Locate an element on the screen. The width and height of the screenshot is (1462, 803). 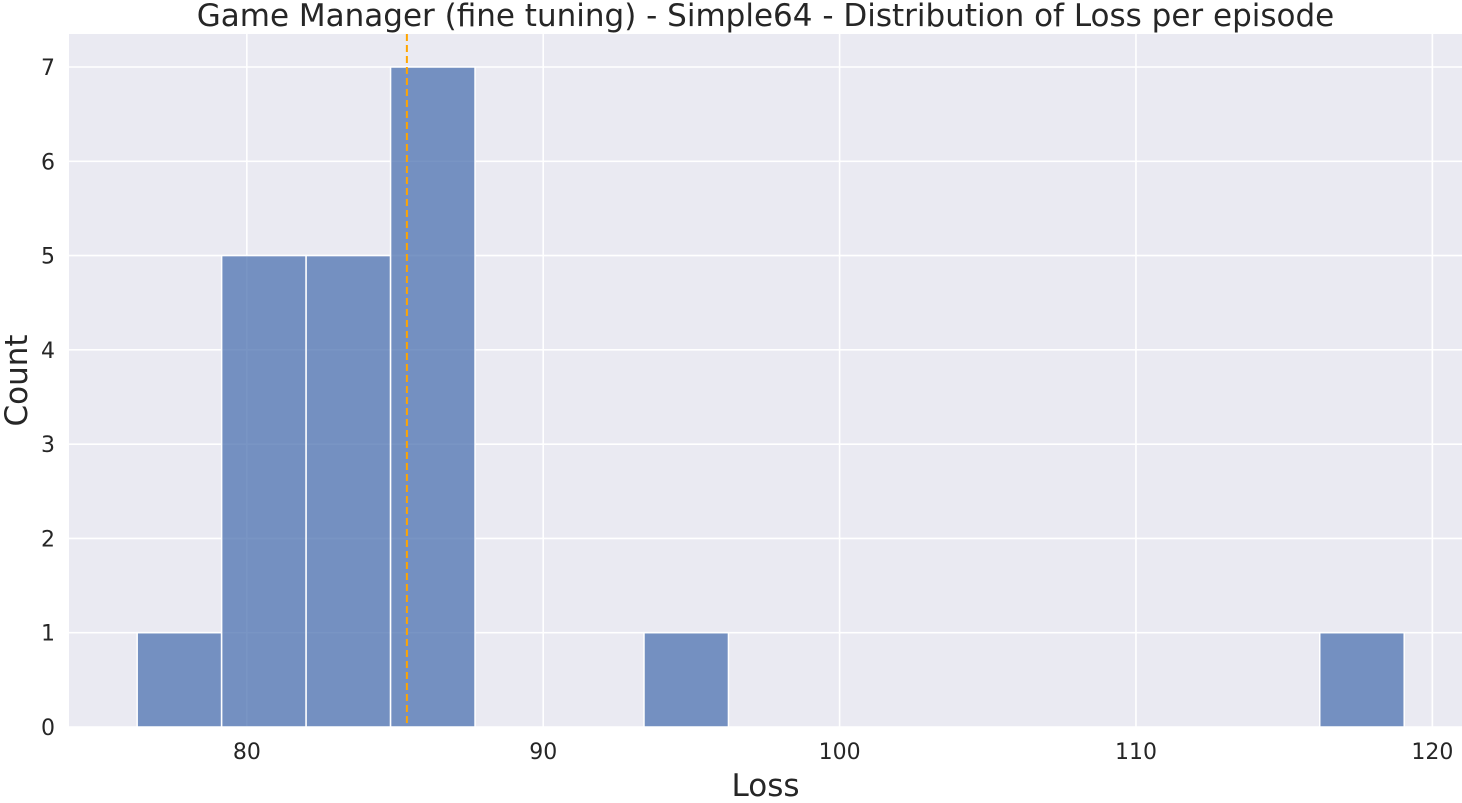
y-axis-ticks: 0 1 2 3 4 5 6 7 is located at coordinates (48, 398).